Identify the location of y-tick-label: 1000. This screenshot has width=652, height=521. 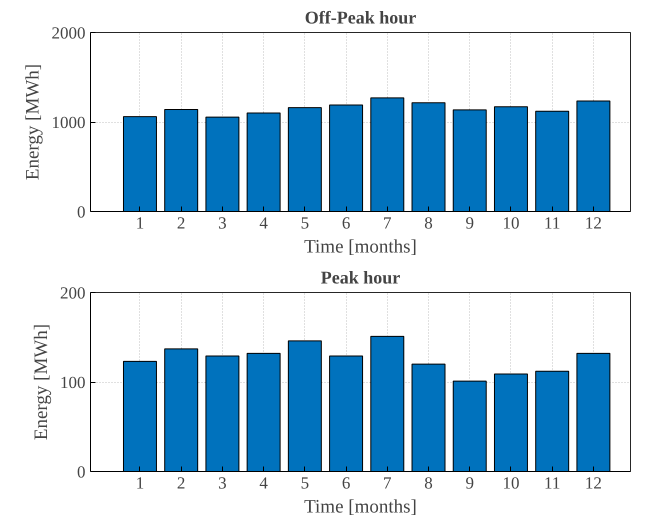
(69, 122).